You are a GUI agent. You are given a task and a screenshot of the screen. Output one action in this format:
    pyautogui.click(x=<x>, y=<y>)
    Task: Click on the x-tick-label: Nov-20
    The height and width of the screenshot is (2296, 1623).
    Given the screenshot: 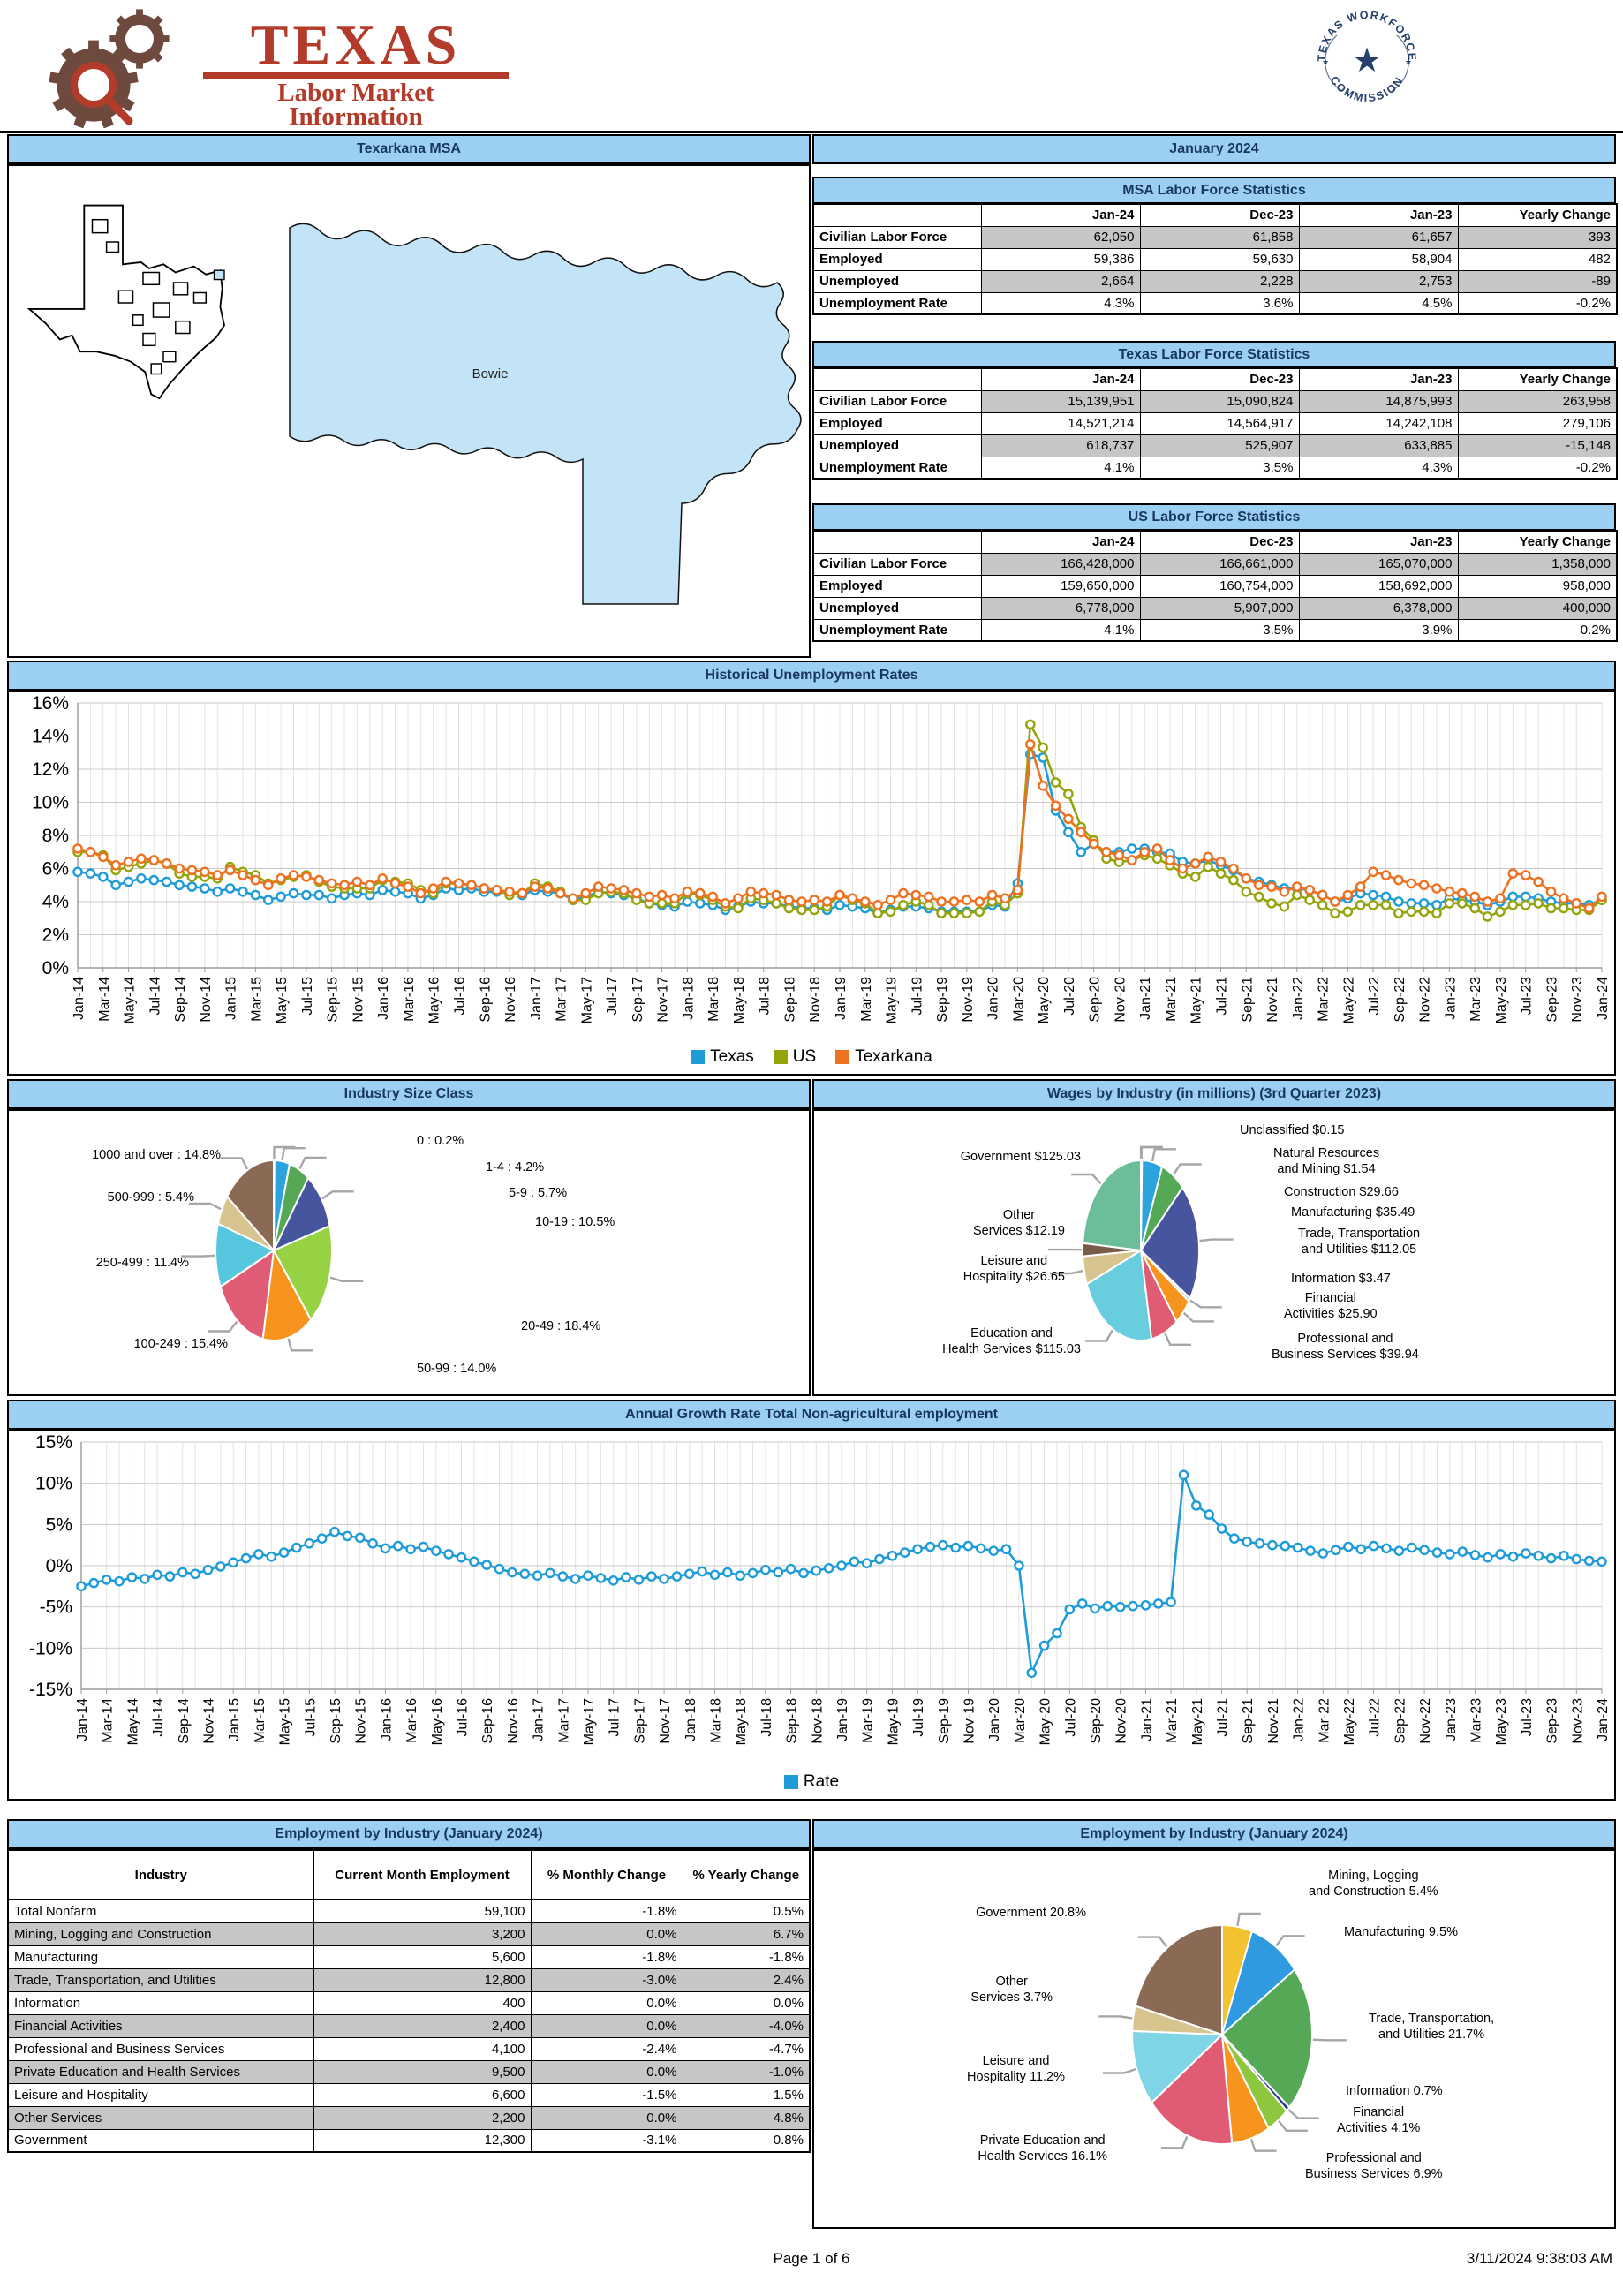 What is the action you would take?
    pyautogui.click(x=1120, y=1000)
    